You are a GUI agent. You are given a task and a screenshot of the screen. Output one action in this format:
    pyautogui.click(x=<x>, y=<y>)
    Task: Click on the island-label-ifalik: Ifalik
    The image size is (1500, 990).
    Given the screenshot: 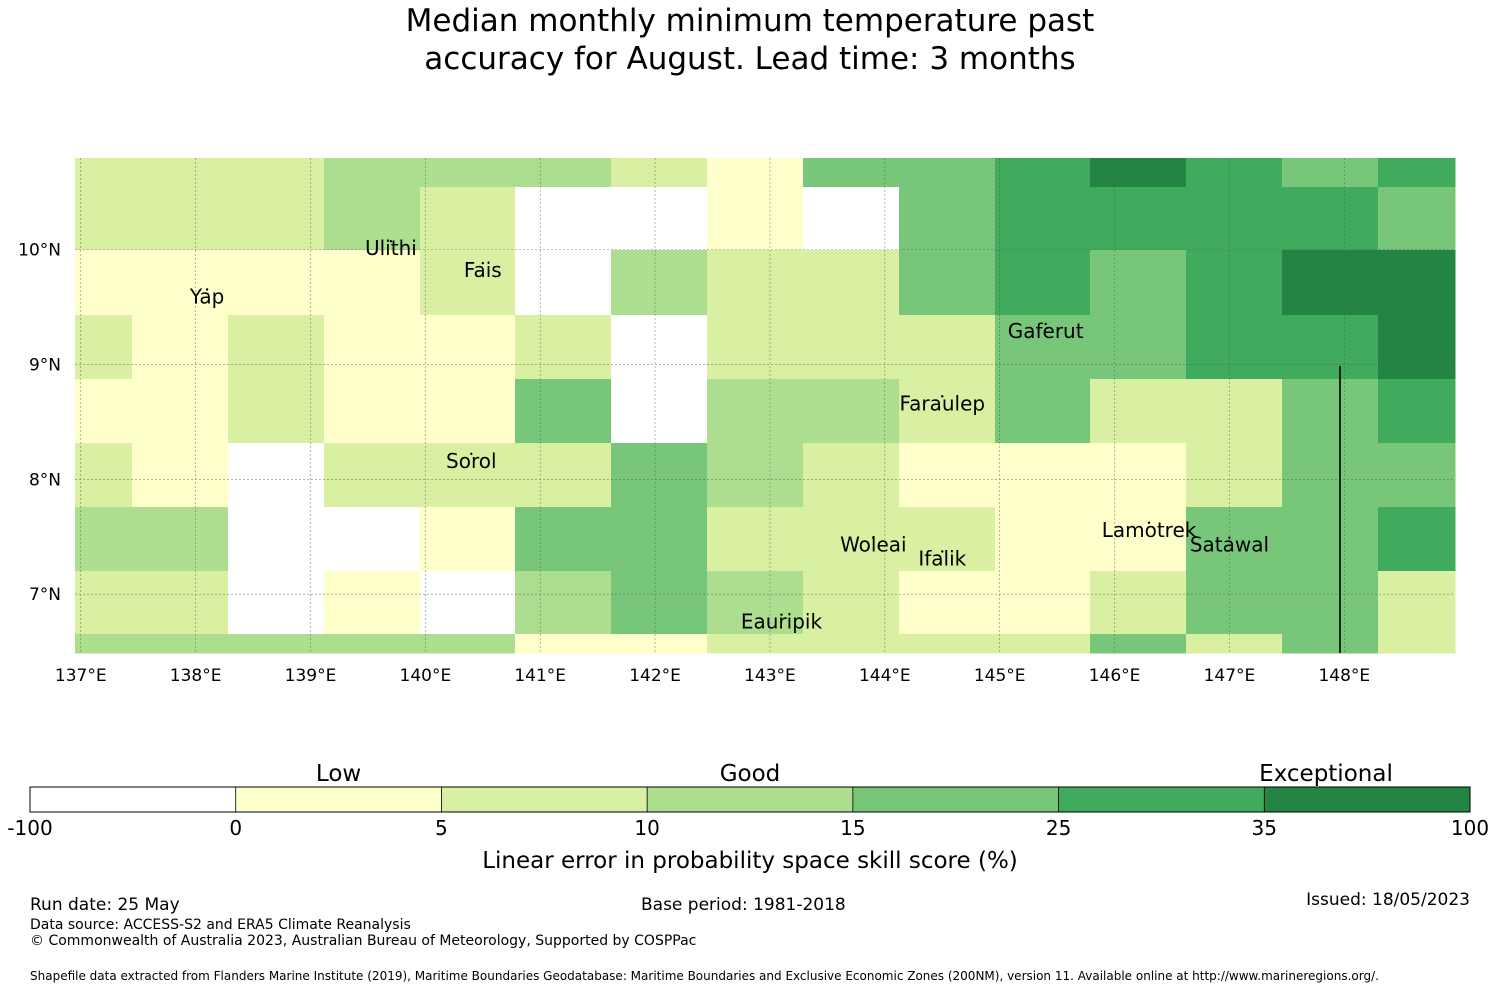 What is the action you would take?
    pyautogui.click(x=942, y=558)
    